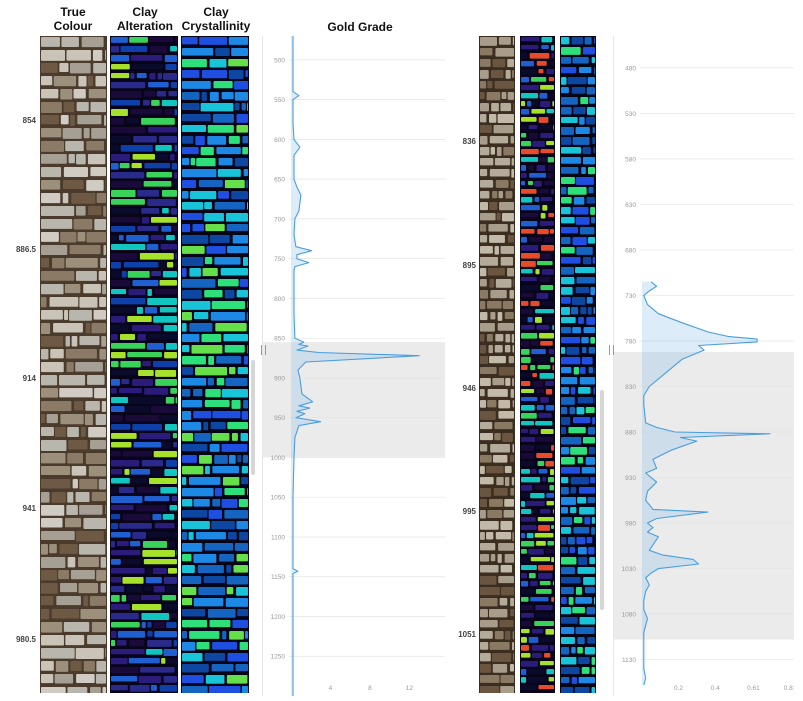 This screenshot has width=803, height=701. Describe the element at coordinates (263, 350) in the screenshot. I see `panel-resize-handle-left` at that location.